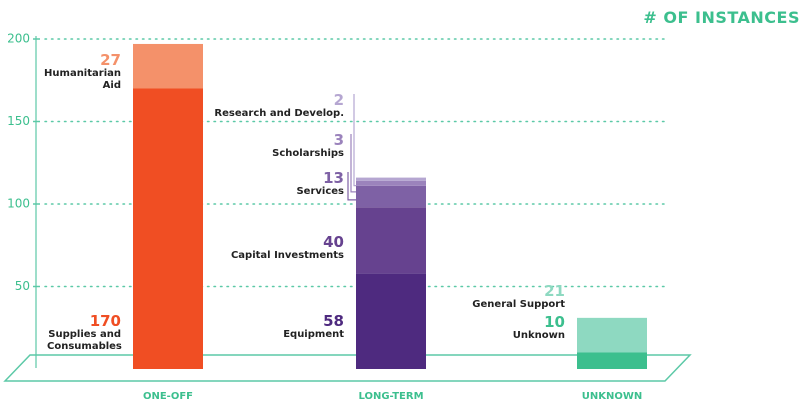  Describe the element at coordinates (279, 113) in the screenshot. I see `series-name: Research and Develop.` at that location.